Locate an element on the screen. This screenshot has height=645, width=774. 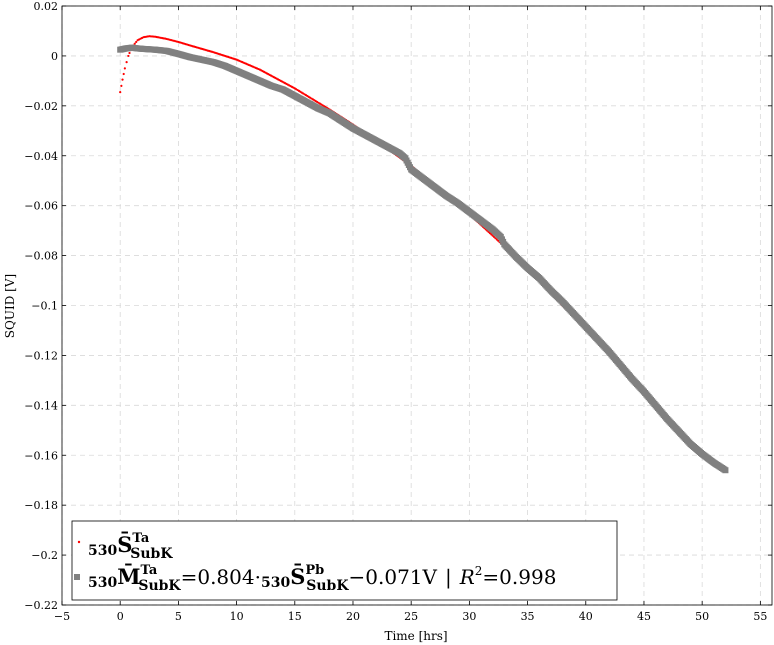
y-tick-label: −0.12 is located at coordinates (41, 355).